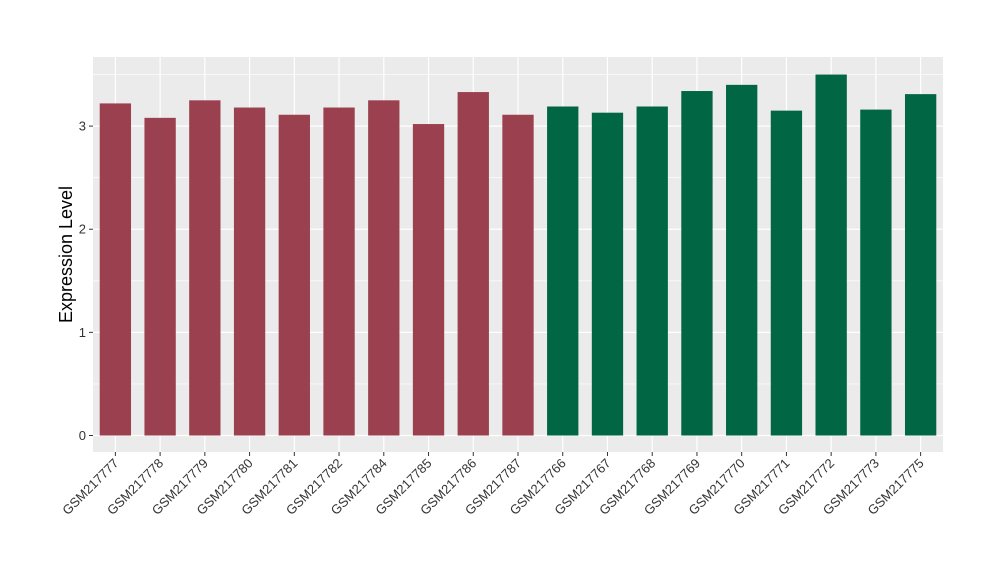 This screenshot has height=580, width=1000. What do you see at coordinates (339, 271) in the screenshot?
I see `bar-GSM217782` at bounding box center [339, 271].